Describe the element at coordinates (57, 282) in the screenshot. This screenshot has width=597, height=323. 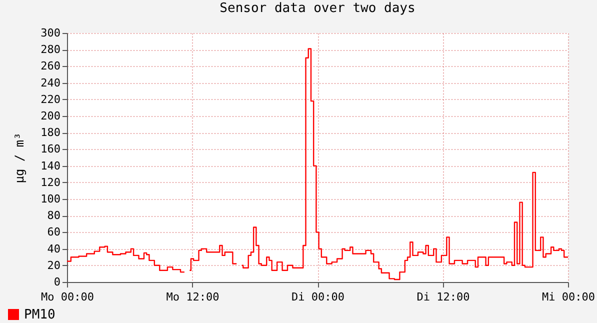
I see `y-tick-label: 0` at that location.